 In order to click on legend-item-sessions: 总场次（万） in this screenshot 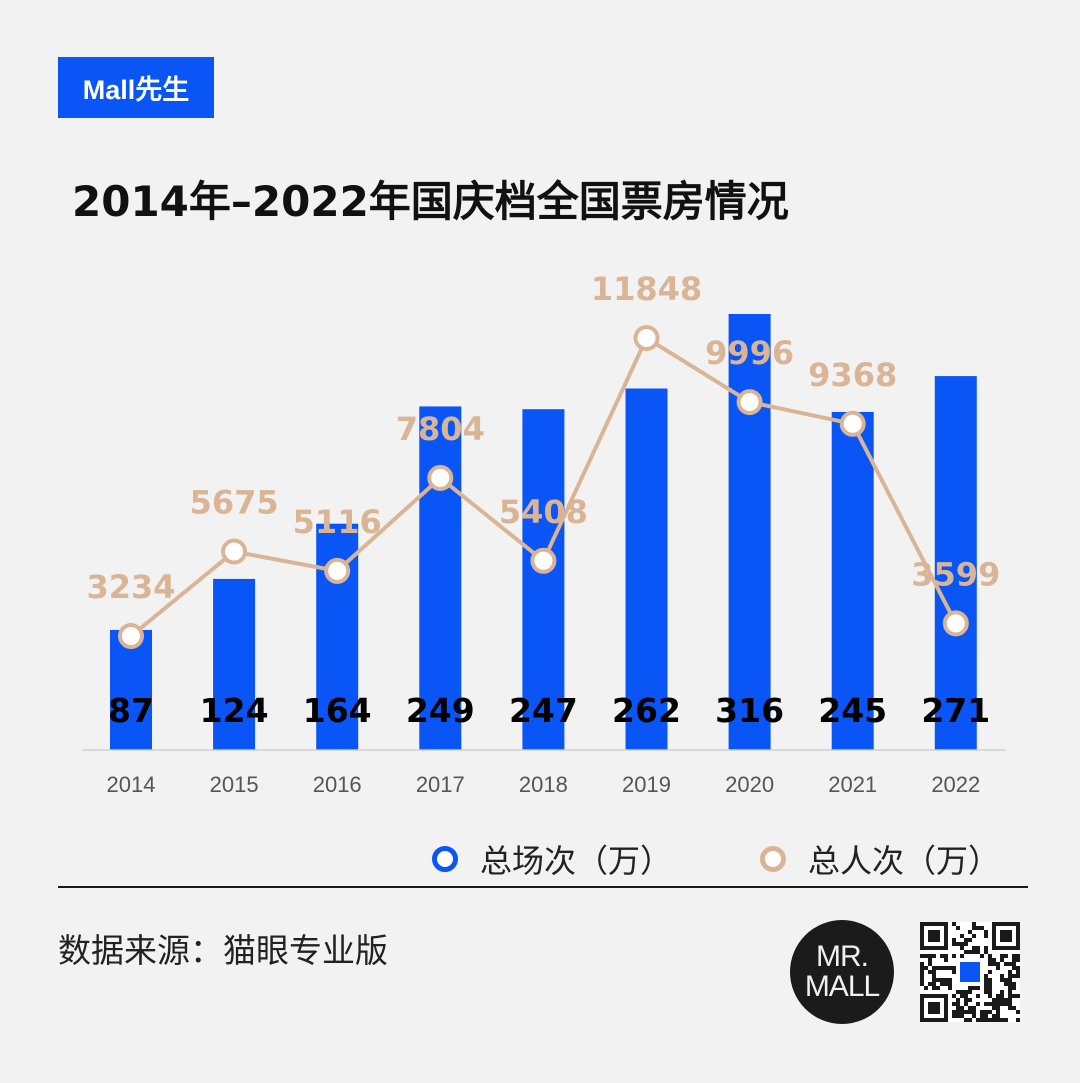, I will do `click(552, 859)`.